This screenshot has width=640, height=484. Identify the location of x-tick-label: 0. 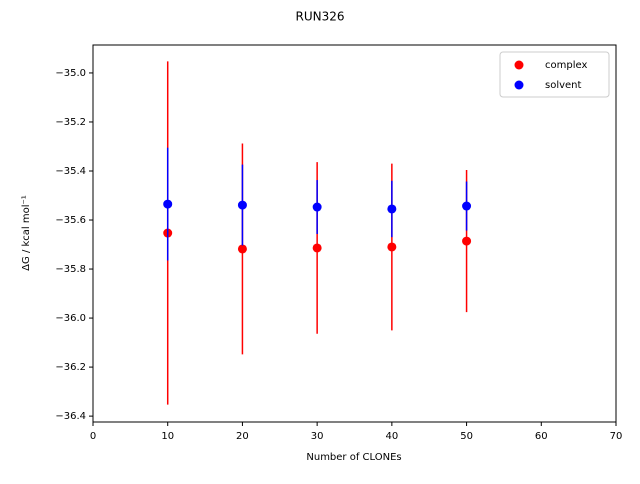
(93, 436).